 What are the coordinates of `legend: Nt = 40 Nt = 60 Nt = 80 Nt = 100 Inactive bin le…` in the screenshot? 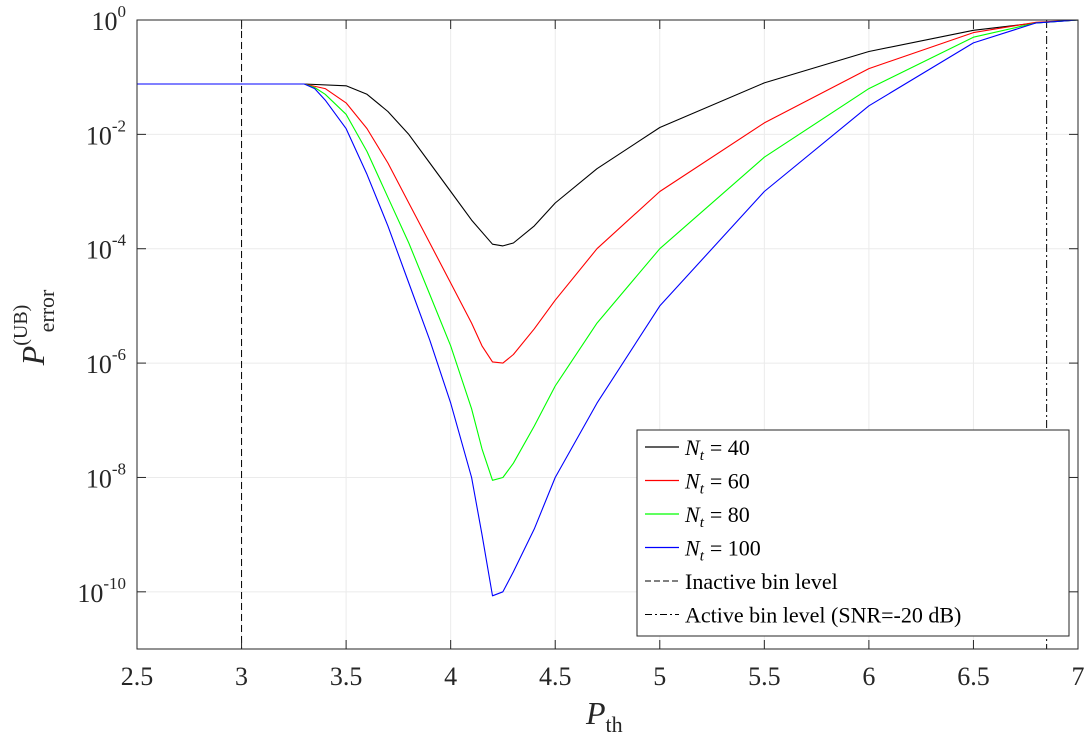 It's located at (853, 533).